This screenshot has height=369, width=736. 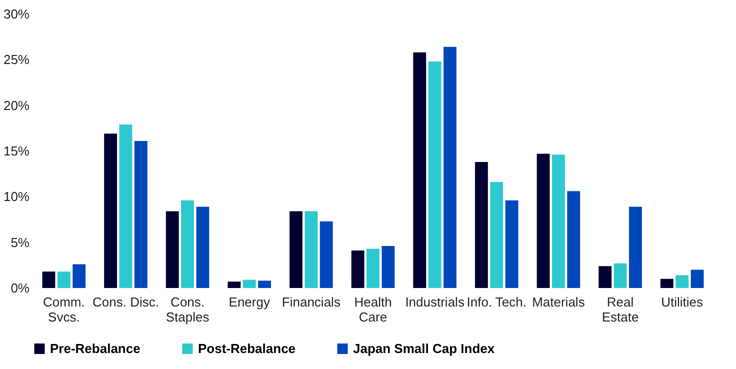 I want to click on y-tick-label: 5%, so click(x=20, y=242).